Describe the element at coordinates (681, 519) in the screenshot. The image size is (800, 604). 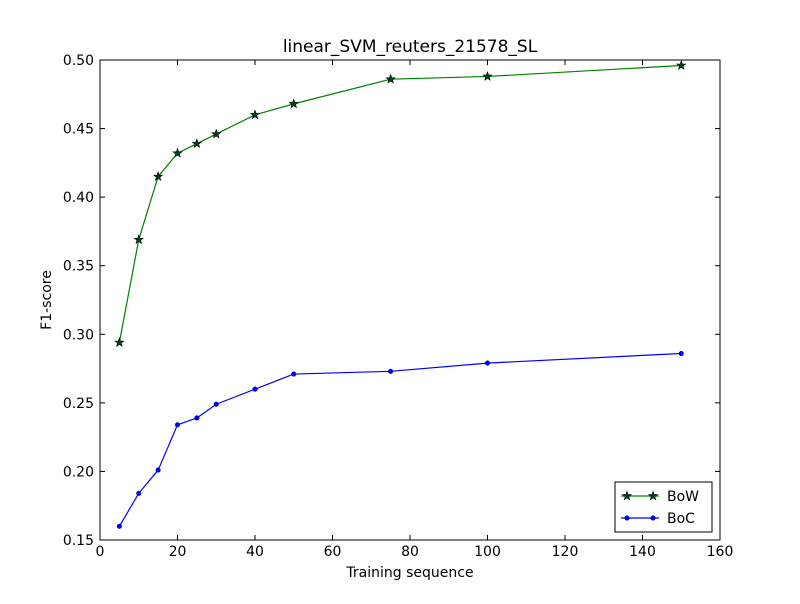
I see `legend-label-boc: BoC` at that location.